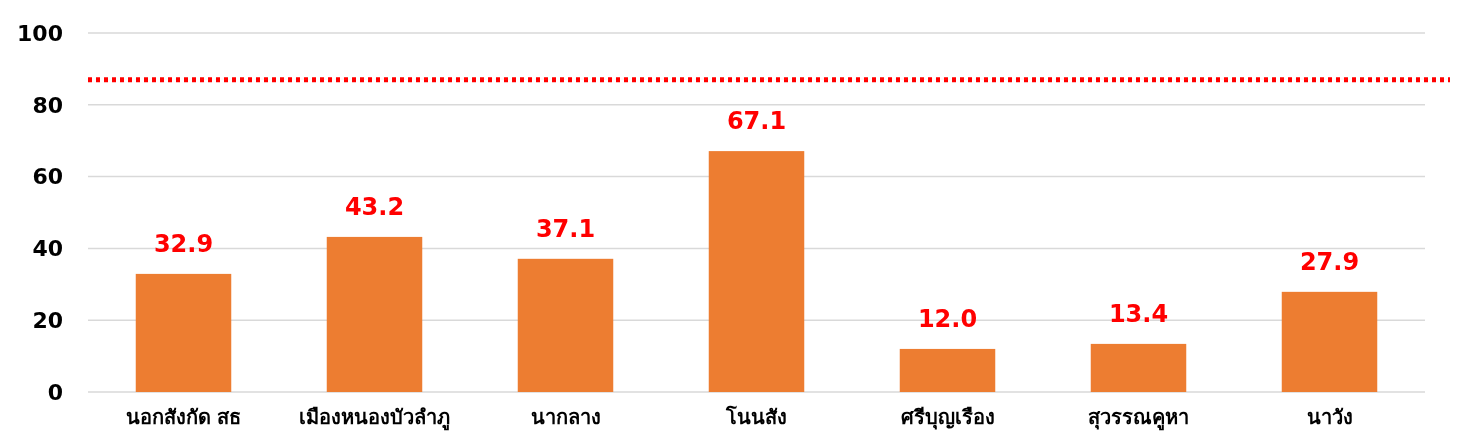 This screenshot has width=1473, height=445. What do you see at coordinates (1329, 261) in the screenshot?
I see `data-label: 27.9` at bounding box center [1329, 261].